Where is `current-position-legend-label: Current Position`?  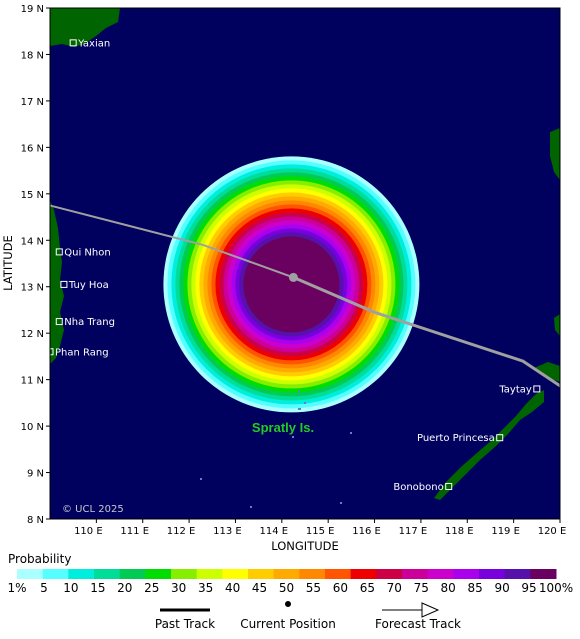 current-position-legend-label: Current Position is located at coordinates (288, 624).